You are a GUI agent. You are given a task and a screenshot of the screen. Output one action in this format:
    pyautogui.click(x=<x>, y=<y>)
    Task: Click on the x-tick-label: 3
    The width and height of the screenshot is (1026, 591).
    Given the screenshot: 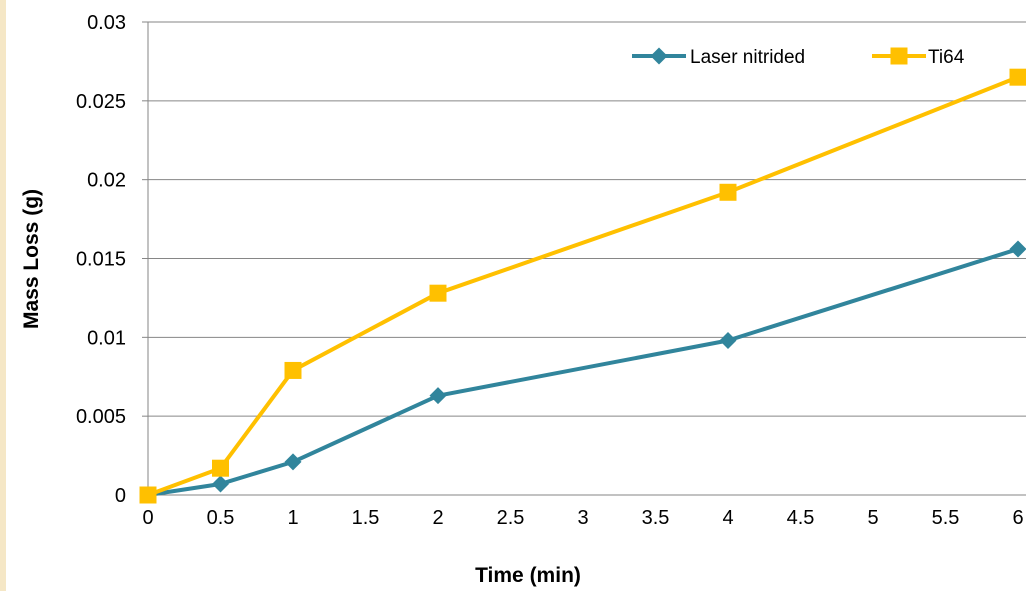 What is the action you would take?
    pyautogui.click(x=582, y=518)
    